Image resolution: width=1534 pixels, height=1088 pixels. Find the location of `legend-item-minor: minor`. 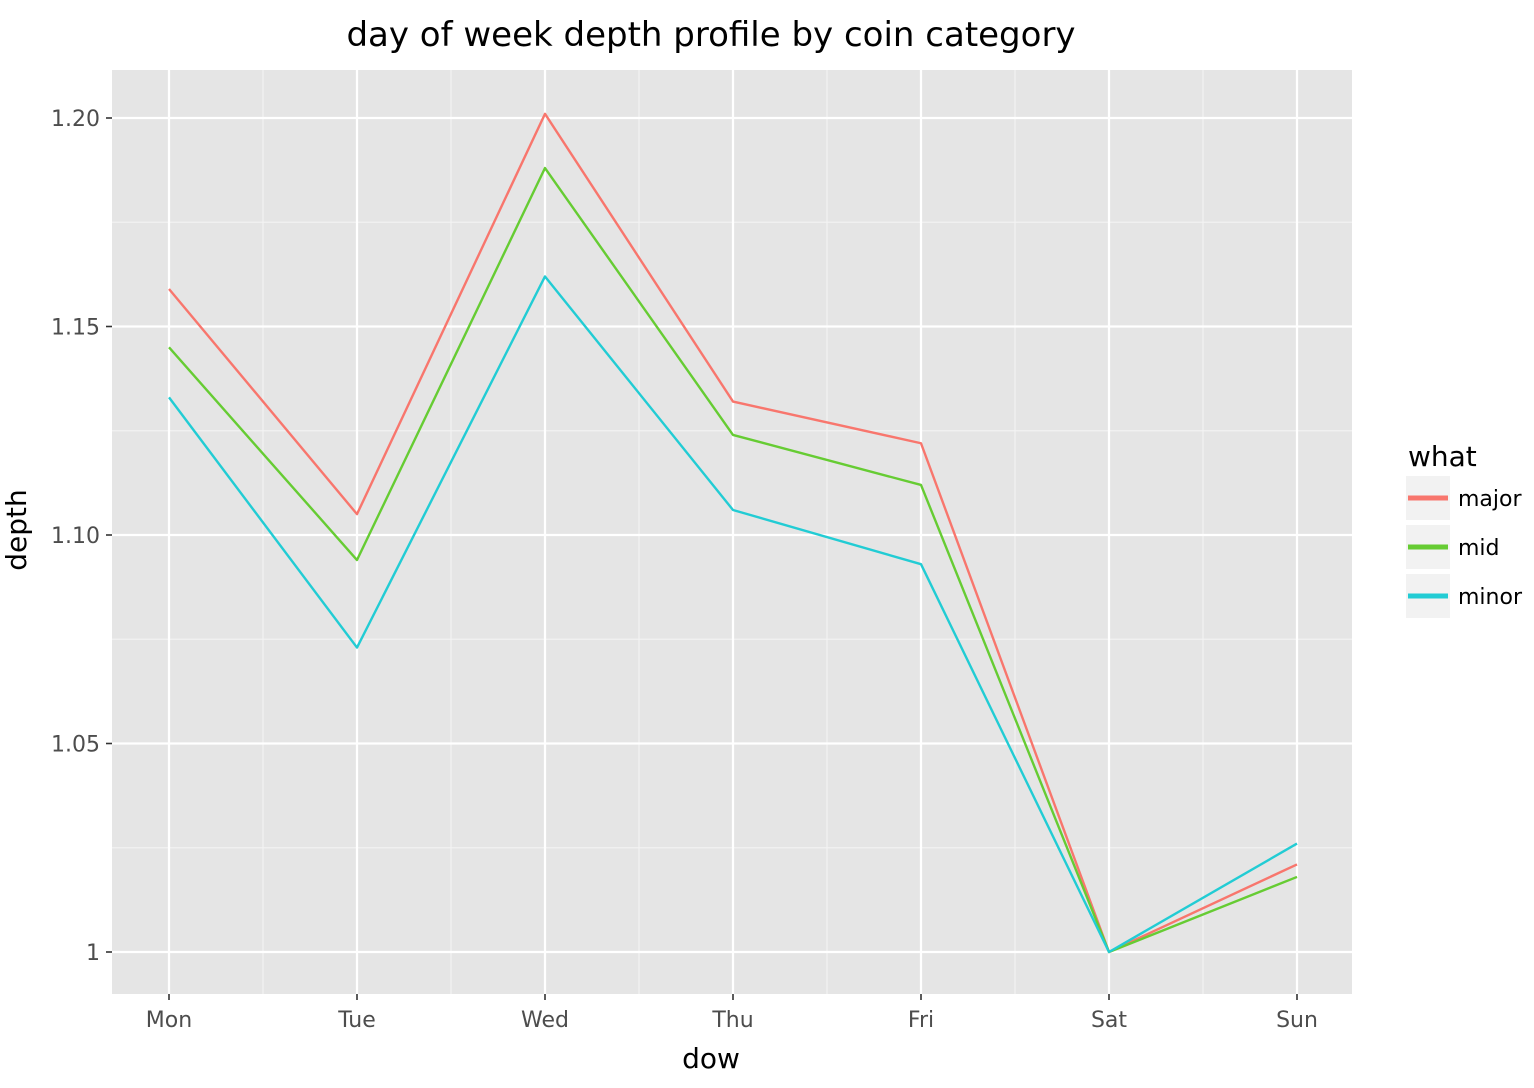

legend-item-minor: minor is located at coordinates (1464, 596).